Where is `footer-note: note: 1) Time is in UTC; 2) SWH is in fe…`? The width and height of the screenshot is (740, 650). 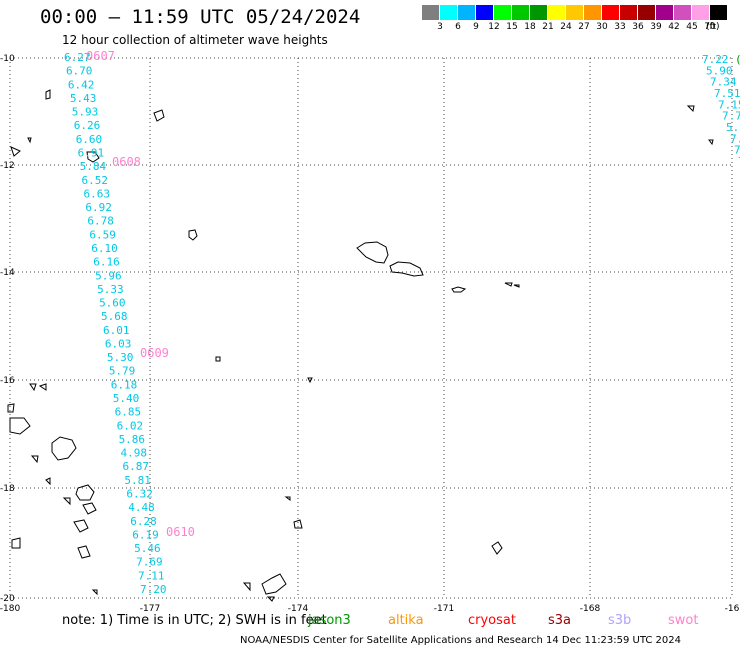 footer-note: note: 1) Time is in UTC; 2) SWH is in fe… is located at coordinates (194, 620).